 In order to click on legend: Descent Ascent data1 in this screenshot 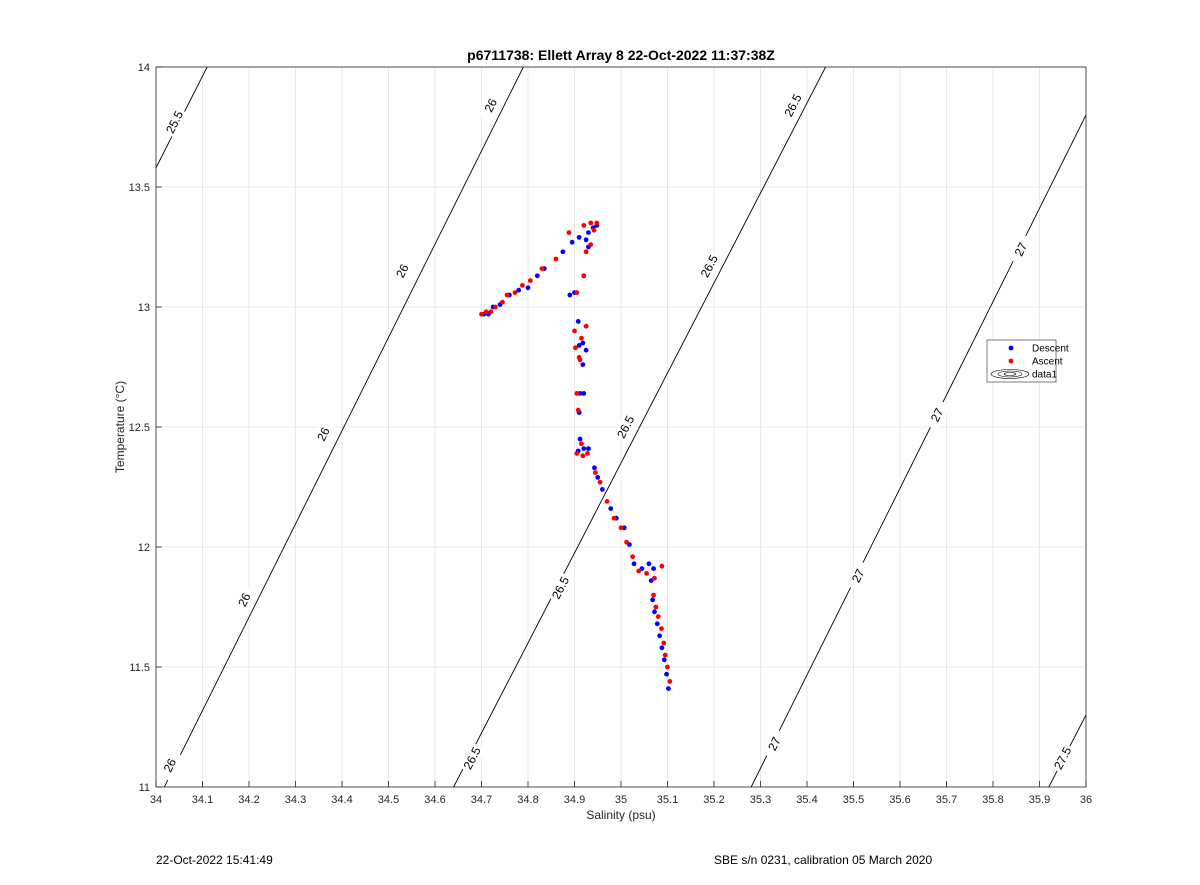, I will do `click(1027, 361)`.